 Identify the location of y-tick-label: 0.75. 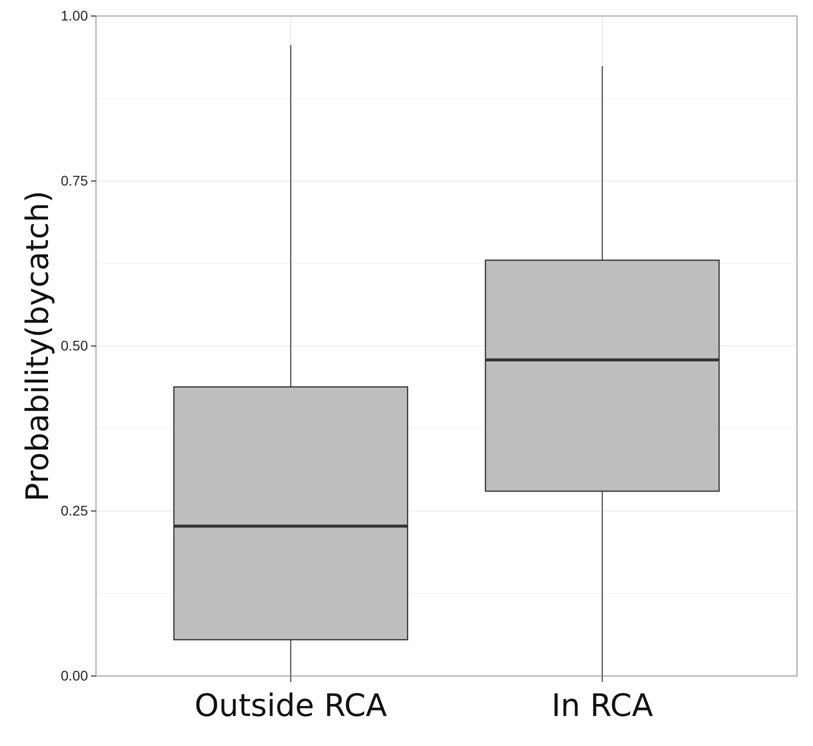
(74, 180).